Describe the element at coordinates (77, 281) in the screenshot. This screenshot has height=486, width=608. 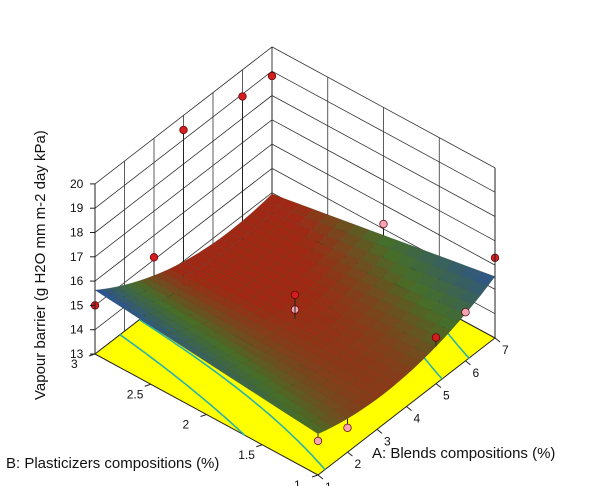
I see `z-tick-label: 16` at that location.